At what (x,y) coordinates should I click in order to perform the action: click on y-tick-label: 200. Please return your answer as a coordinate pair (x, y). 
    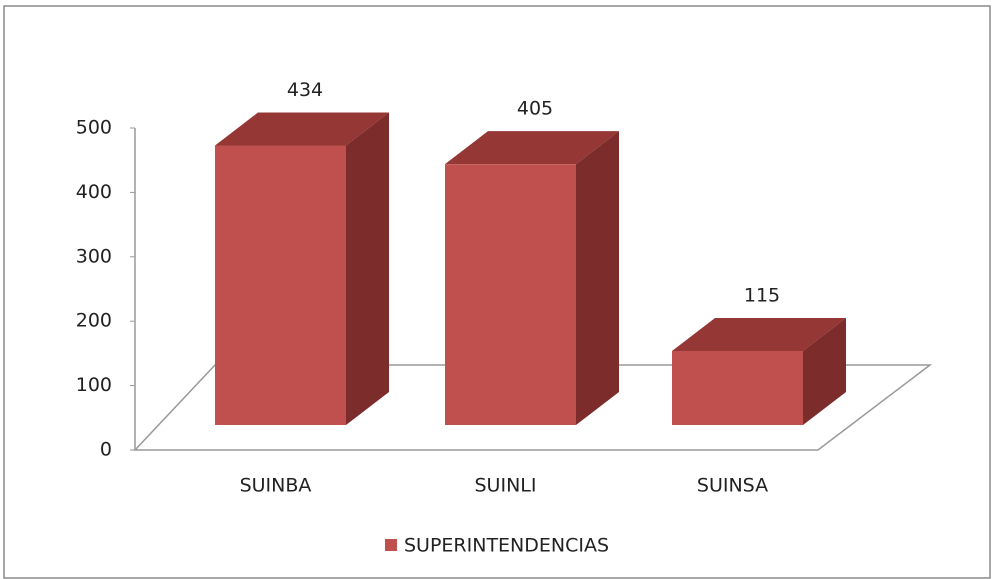
    Looking at the image, I should click on (94, 321).